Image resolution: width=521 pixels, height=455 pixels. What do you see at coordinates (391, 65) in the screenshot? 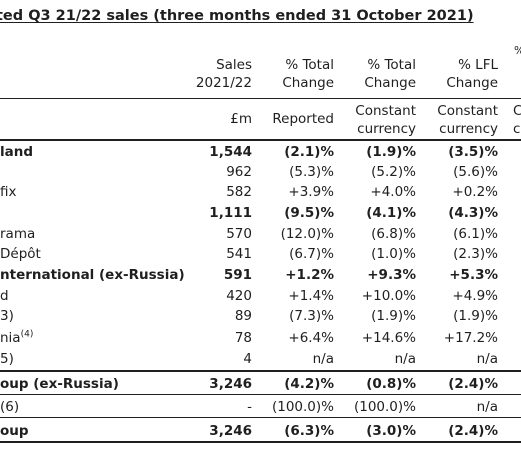
I see `header-col3-line1: % Total` at bounding box center [391, 65].